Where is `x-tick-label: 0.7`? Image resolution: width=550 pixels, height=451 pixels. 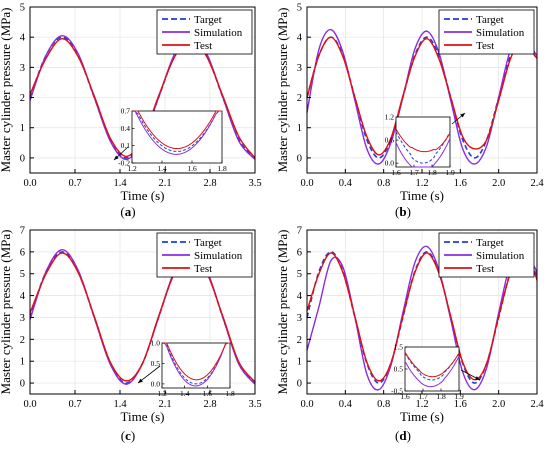
x-tick-label: 0.7 is located at coordinates (74, 404).